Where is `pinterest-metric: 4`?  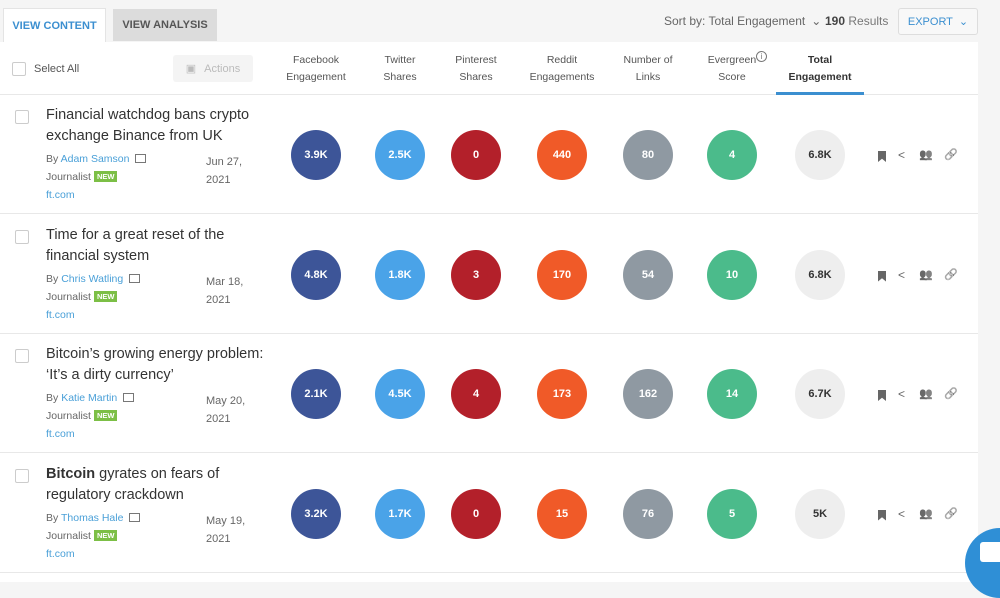 pinterest-metric: 4 is located at coordinates (476, 394).